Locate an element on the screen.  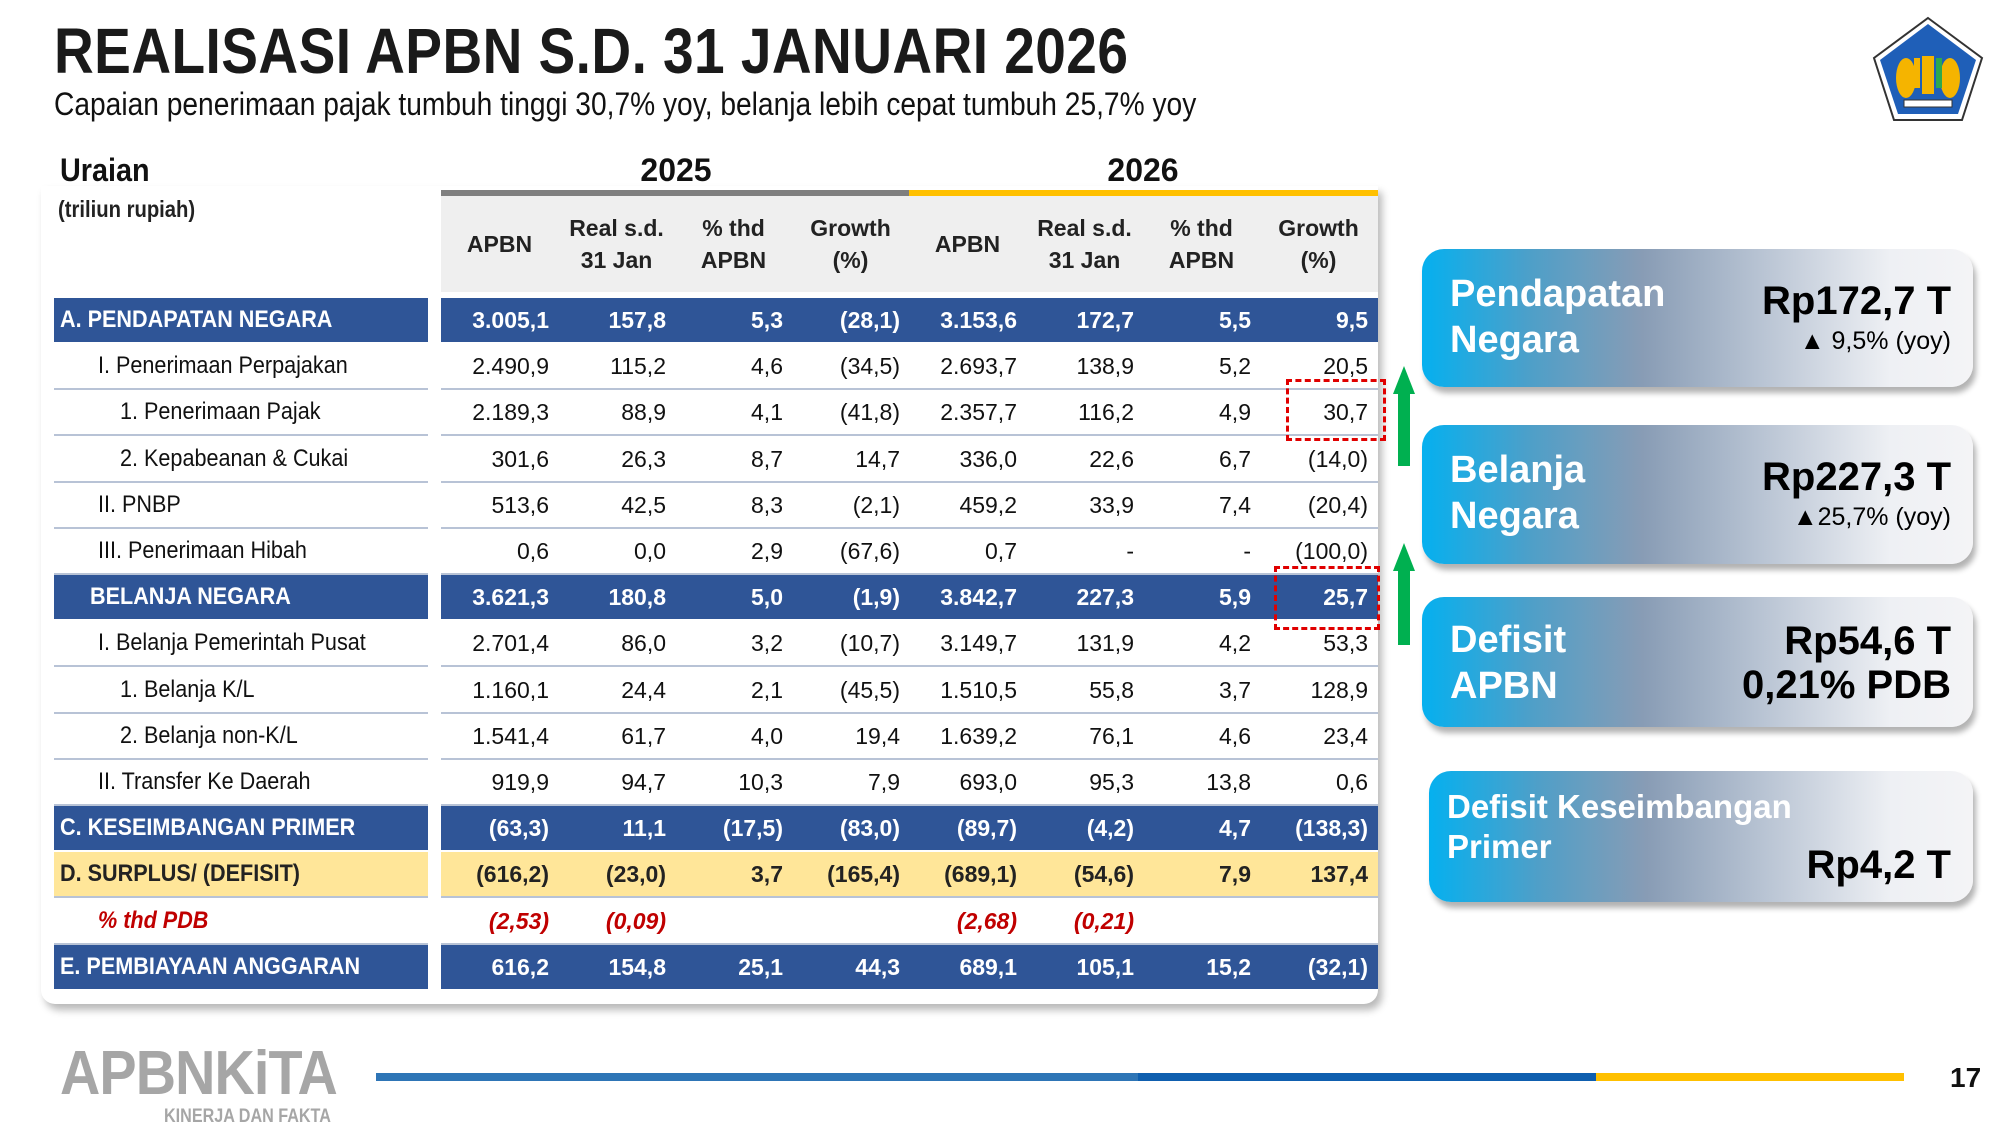
year-bar-2025 is located at coordinates (675, 193).